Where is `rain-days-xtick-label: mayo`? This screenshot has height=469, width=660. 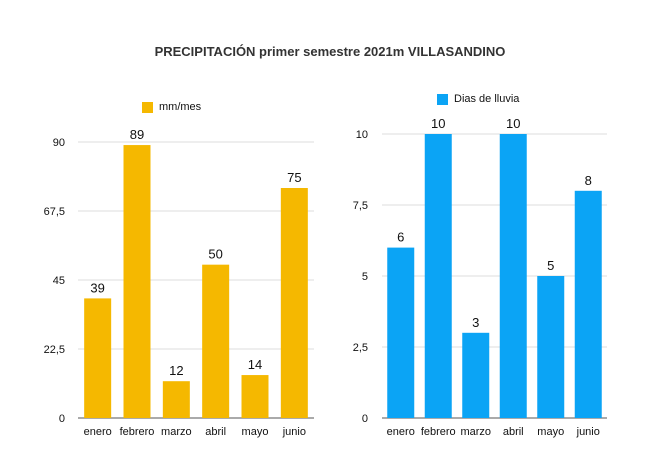
rain-days-xtick-label: mayo is located at coordinates (550, 432).